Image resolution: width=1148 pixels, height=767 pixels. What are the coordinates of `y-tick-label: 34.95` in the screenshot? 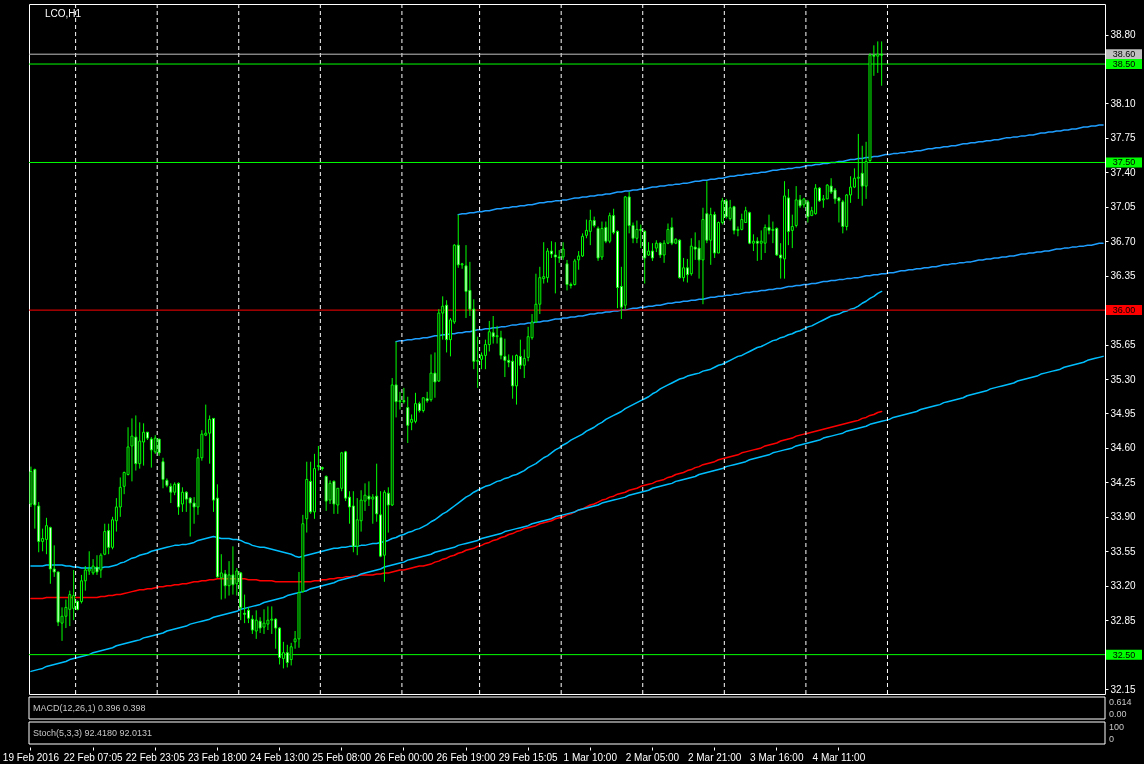 It's located at (1123, 413).